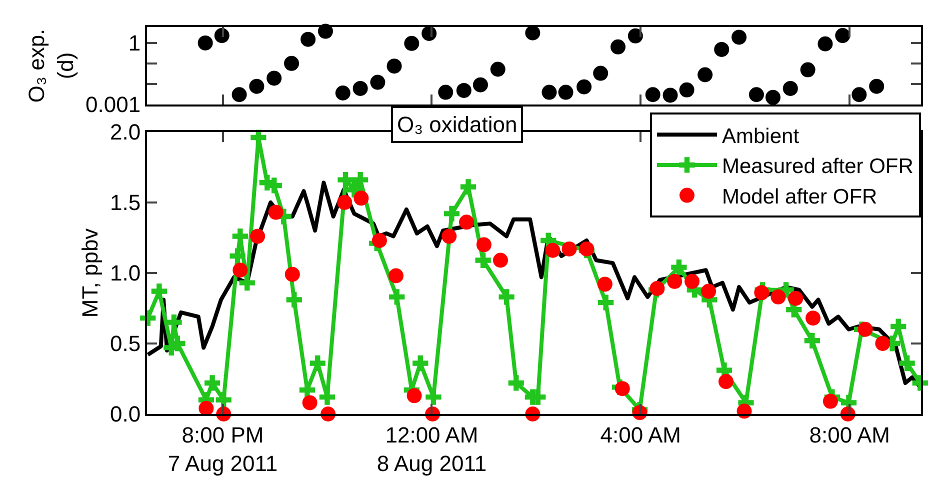  Describe the element at coordinates (134, 43) in the screenshot. I see `y-tick-label: 1` at that location.